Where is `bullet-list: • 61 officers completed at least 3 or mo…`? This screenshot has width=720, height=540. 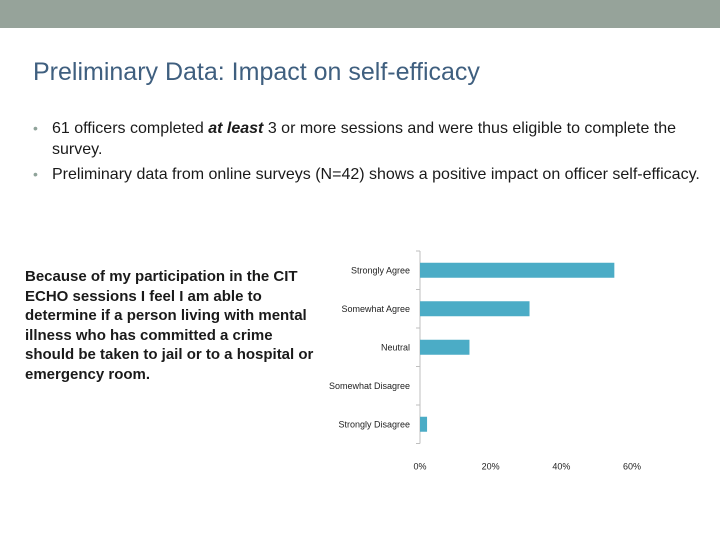
bullet-list: • 61 officers completed at least 3 or mo… is located at coordinates (365, 153).